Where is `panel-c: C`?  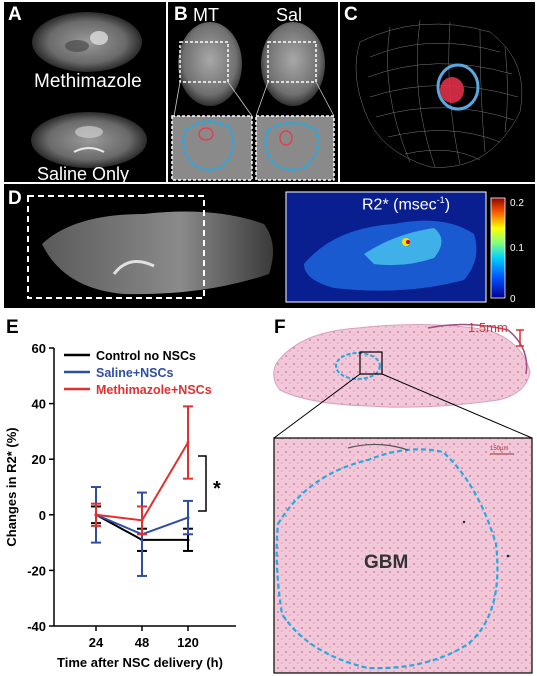
panel-c: C is located at coordinates (437, 92).